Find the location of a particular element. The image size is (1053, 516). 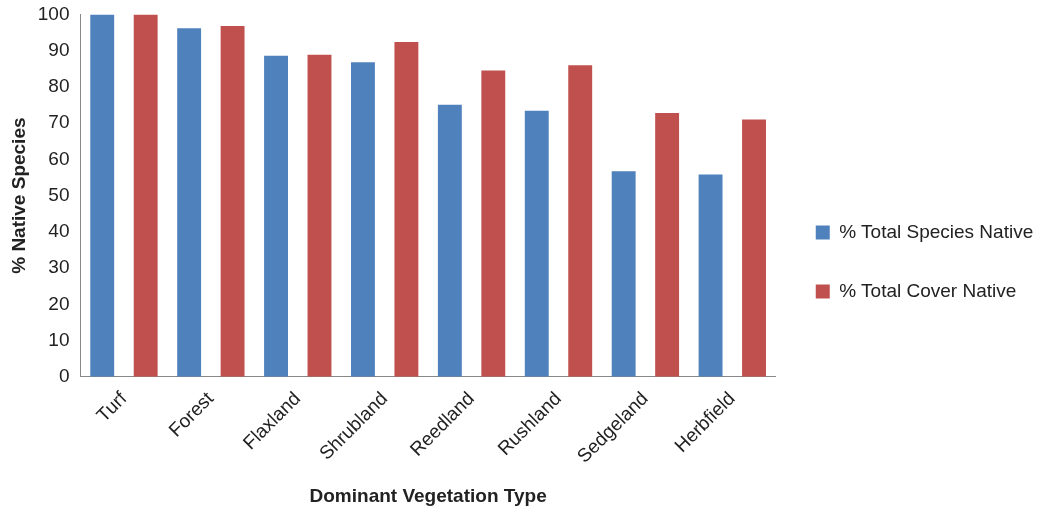

y-tick-label: 90 is located at coordinates (59, 49).